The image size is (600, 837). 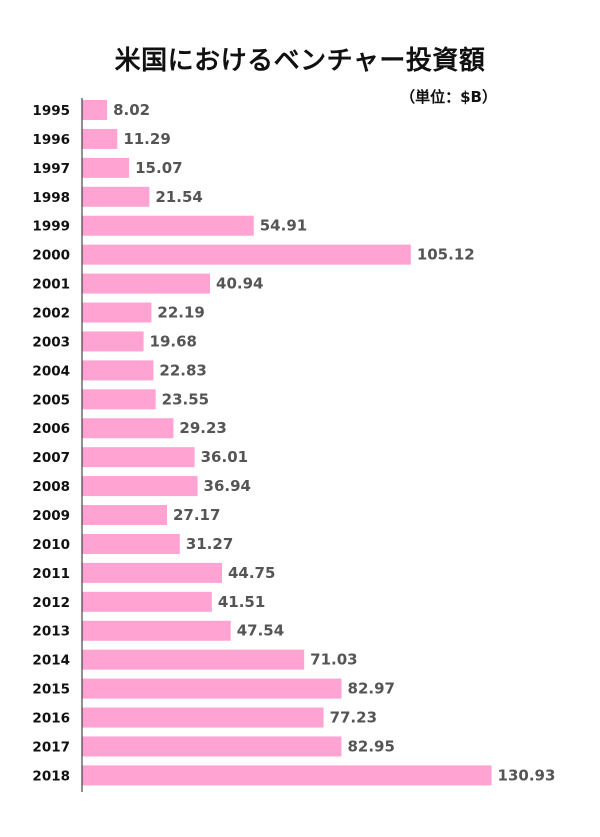 What do you see at coordinates (113, 341) in the screenshot?
I see `bar-2003` at bounding box center [113, 341].